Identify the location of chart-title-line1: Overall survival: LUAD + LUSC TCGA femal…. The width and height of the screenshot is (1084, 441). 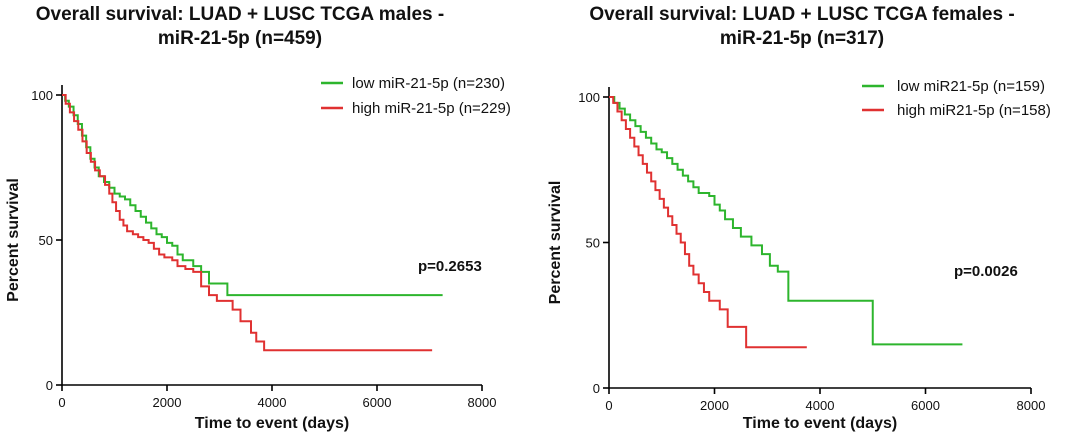
(801, 14).